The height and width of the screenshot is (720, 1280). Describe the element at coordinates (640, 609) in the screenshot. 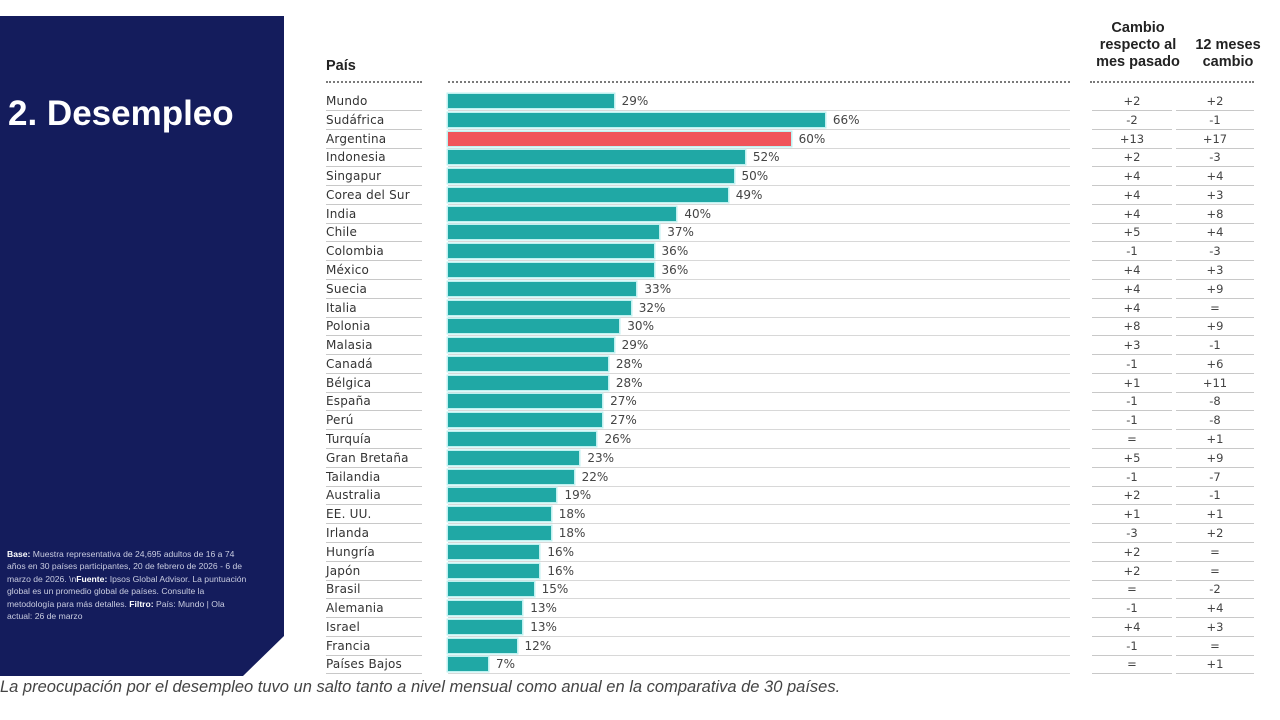

I see `table-row: Alemania 13% -1 +4` at that location.